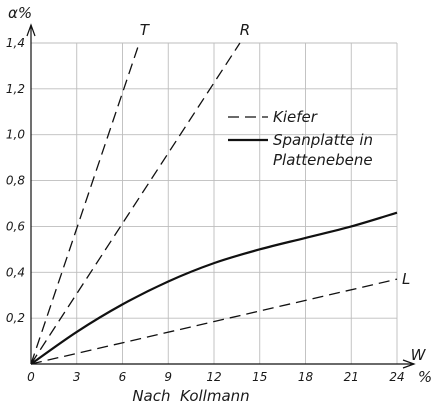  Describe the element at coordinates (15, 43) in the screenshot. I see `y-tick-label: 1,4` at that location.